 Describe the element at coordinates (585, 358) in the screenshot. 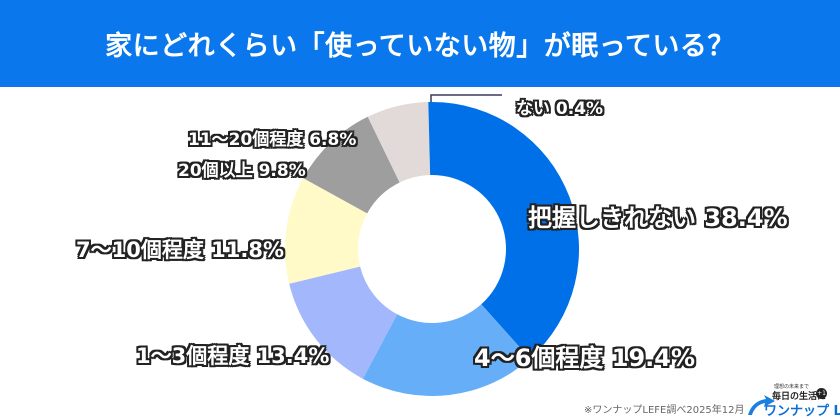

I see `label-4-6: 4〜6個程度 19.4%` at that location.